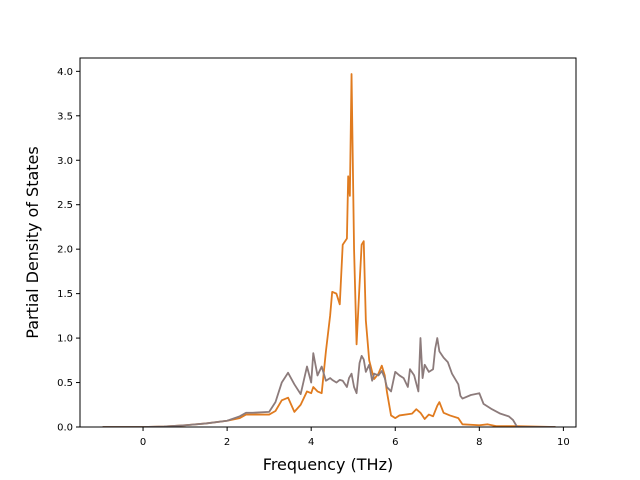 The height and width of the screenshot is (480, 640). Describe the element at coordinates (65, 294) in the screenshot. I see `y-tick-label: 1.5` at that location.